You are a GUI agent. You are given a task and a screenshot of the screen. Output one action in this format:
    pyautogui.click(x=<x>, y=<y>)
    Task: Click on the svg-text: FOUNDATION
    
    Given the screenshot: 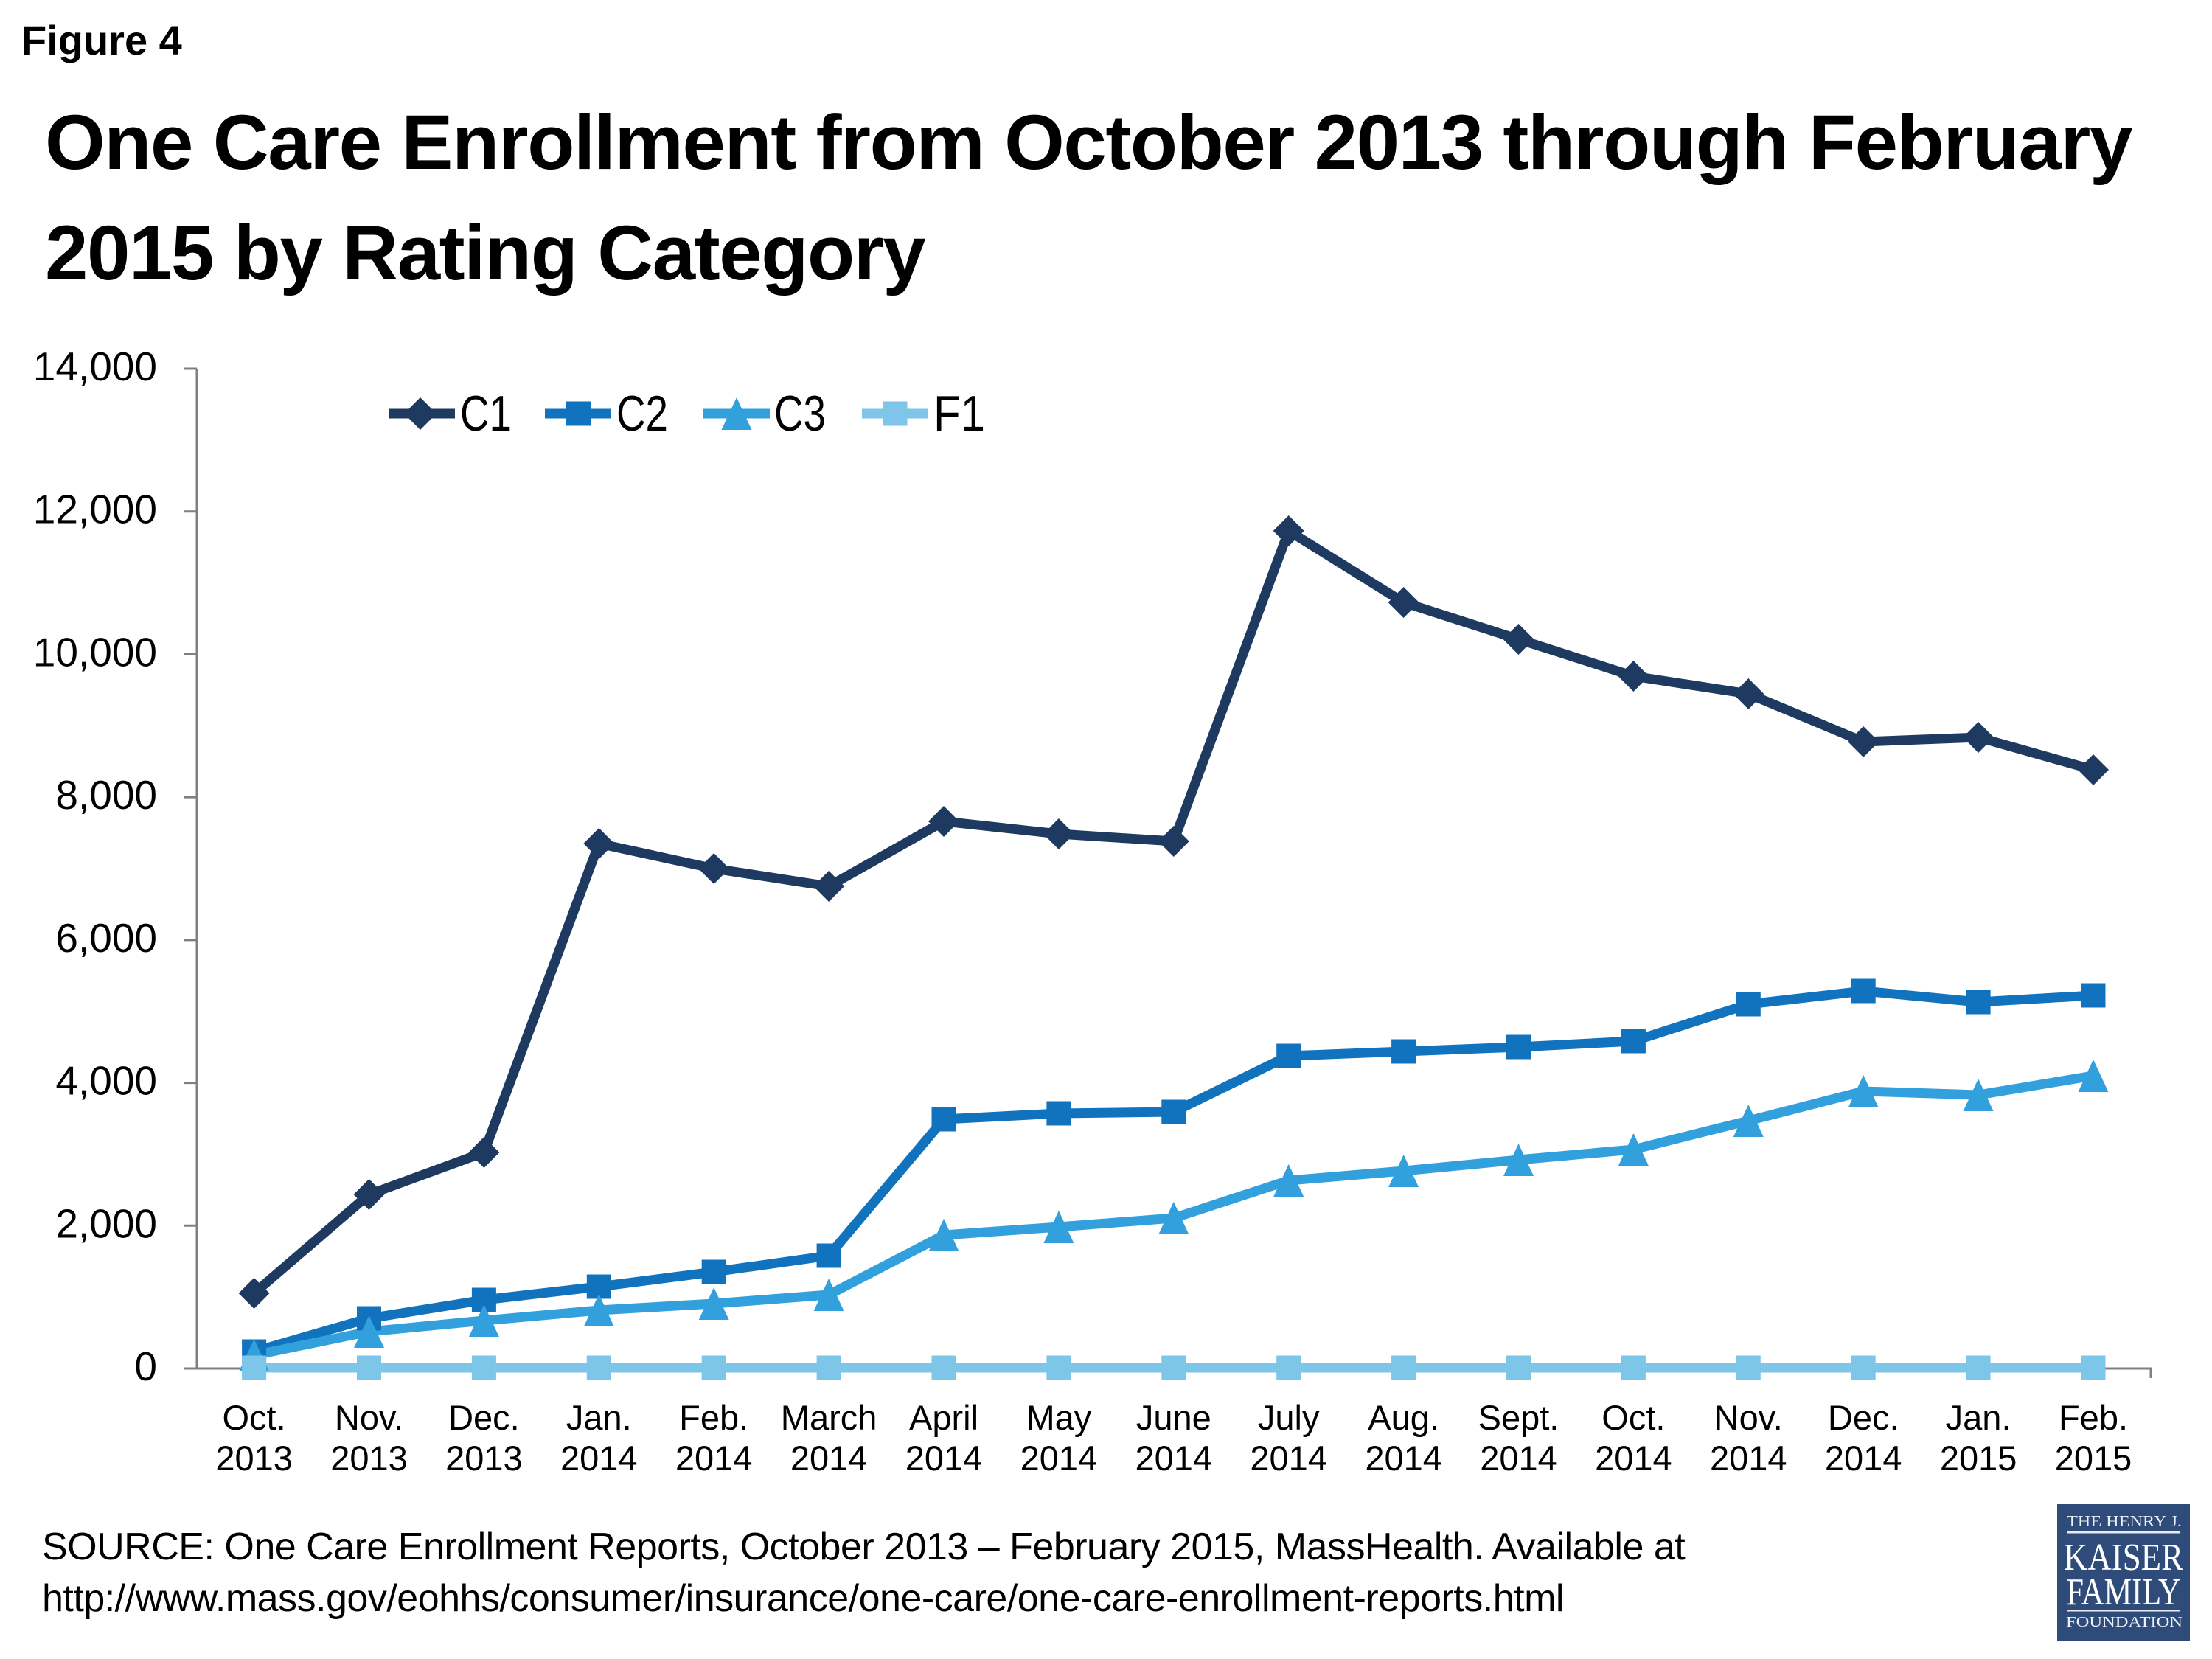 What is the action you would take?
    pyautogui.click(x=2124, y=1622)
    